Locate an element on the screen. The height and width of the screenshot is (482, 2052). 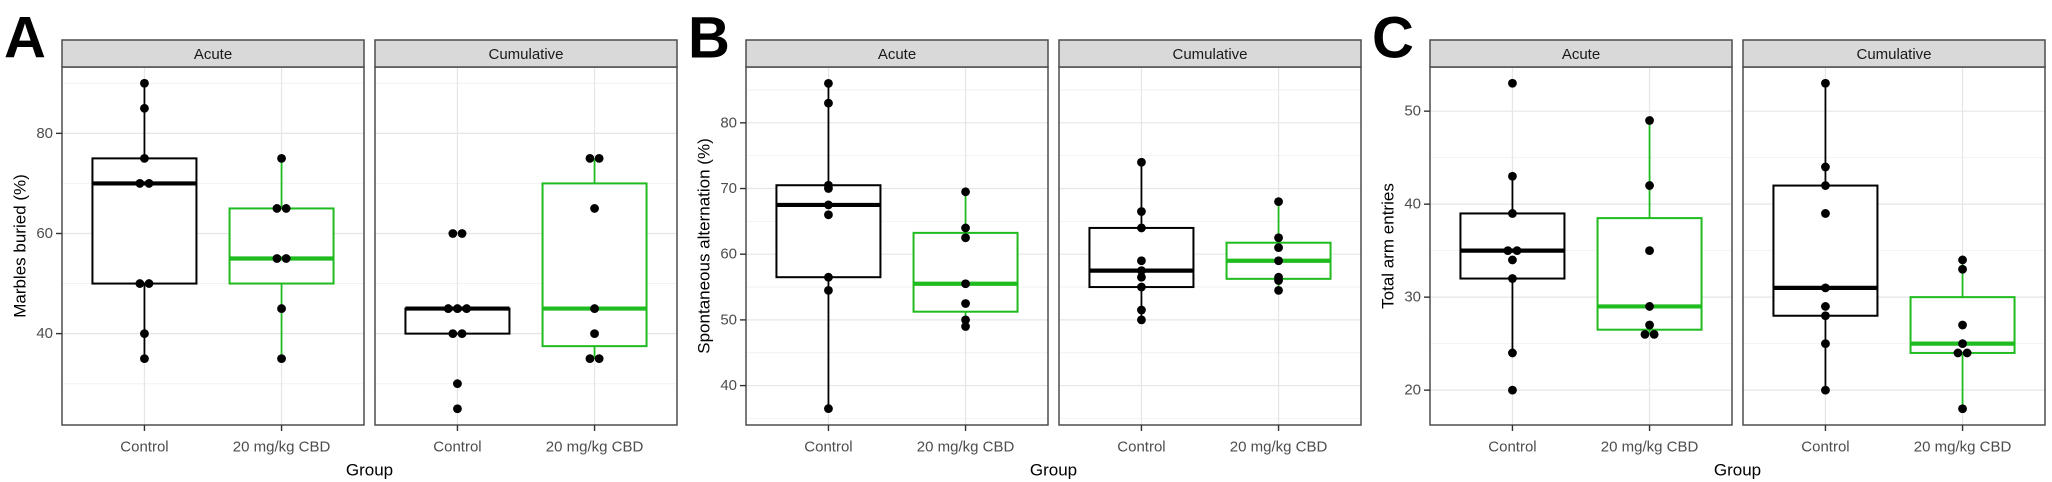
box-control is located at coordinates (144, 221).